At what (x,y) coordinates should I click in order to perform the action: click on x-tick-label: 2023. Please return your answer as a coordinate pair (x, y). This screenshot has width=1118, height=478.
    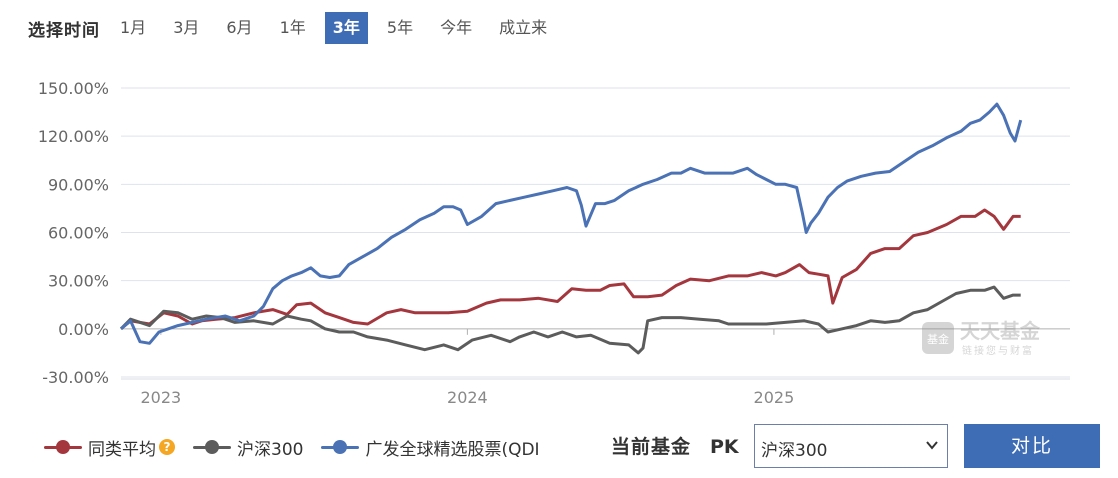
    Looking at the image, I should click on (160, 397).